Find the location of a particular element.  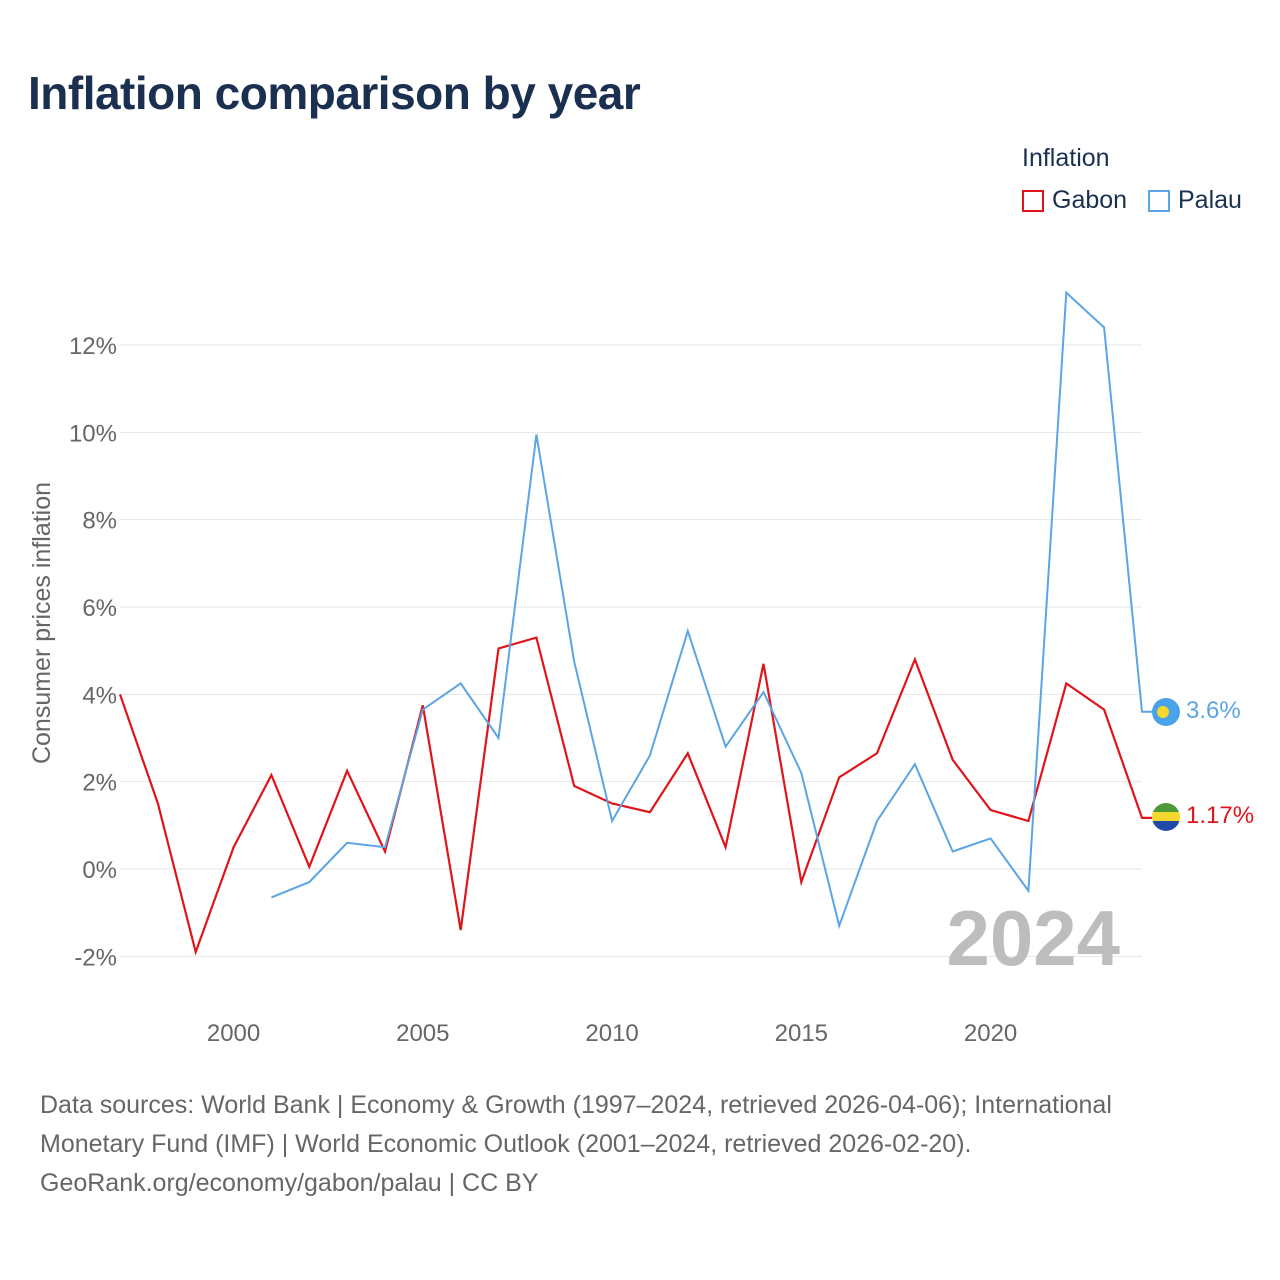

x-tick-label: 2005 is located at coordinates (422, 1033).